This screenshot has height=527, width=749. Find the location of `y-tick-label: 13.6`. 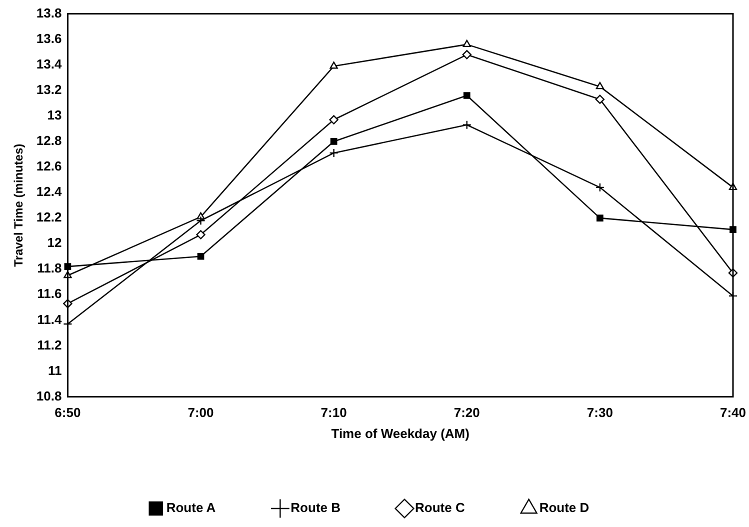

y-tick-label: 13.6 is located at coordinates (49, 38).